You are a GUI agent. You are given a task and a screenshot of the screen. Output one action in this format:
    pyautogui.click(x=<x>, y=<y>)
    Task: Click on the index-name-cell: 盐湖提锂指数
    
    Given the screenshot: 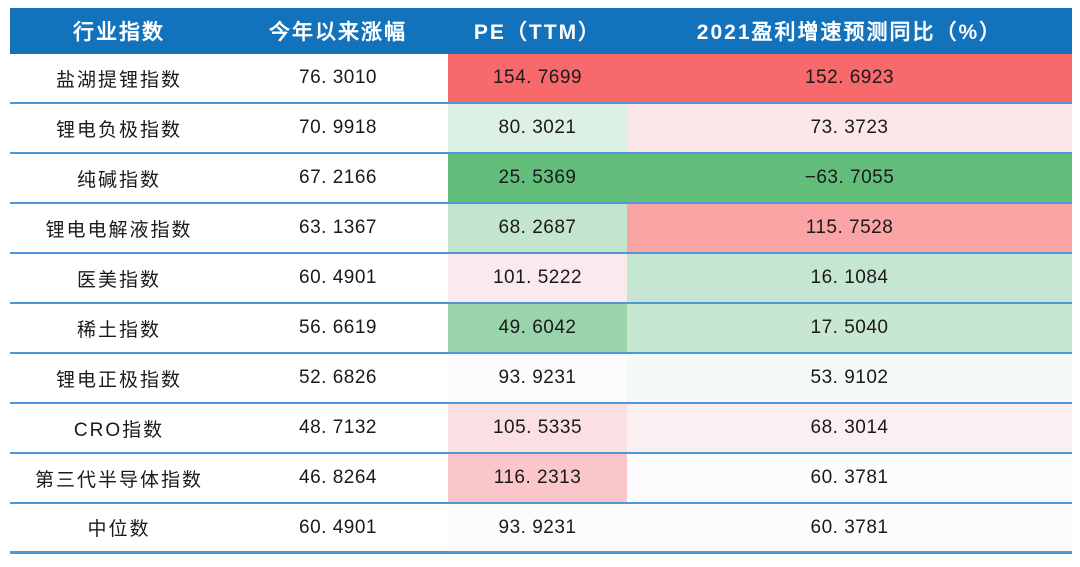 What is the action you would take?
    pyautogui.click(x=118, y=80)
    